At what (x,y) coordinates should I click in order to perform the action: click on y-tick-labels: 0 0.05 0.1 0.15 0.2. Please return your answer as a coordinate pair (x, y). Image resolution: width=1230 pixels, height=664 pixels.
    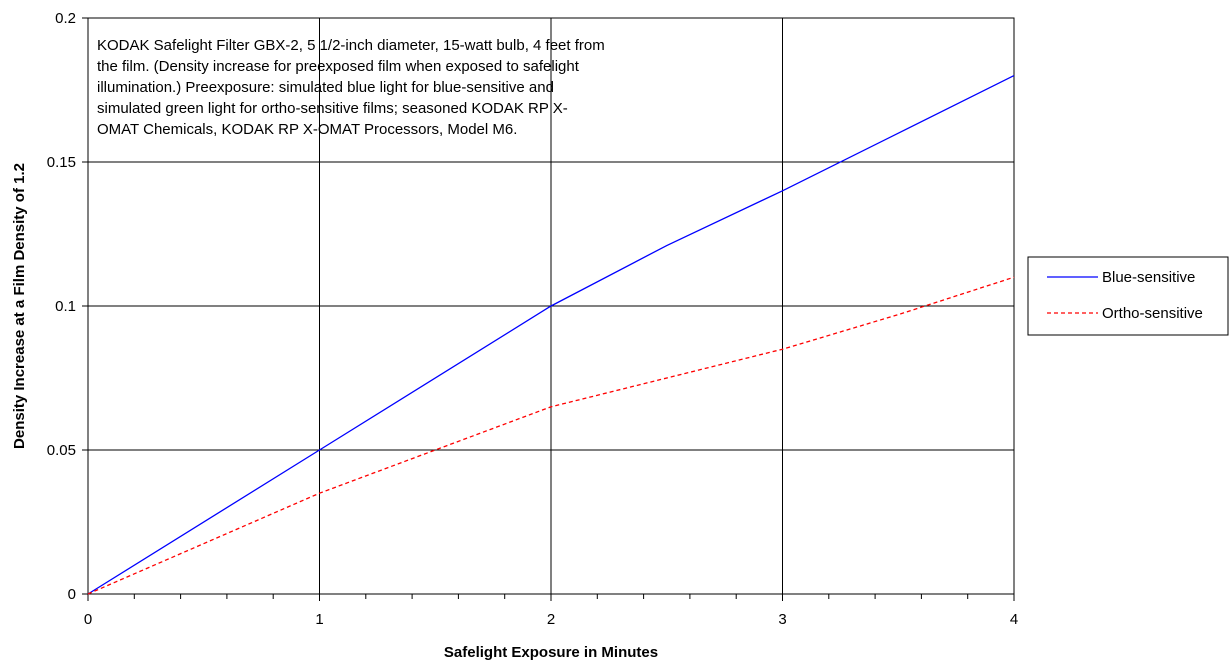
    Looking at the image, I should click on (61, 306).